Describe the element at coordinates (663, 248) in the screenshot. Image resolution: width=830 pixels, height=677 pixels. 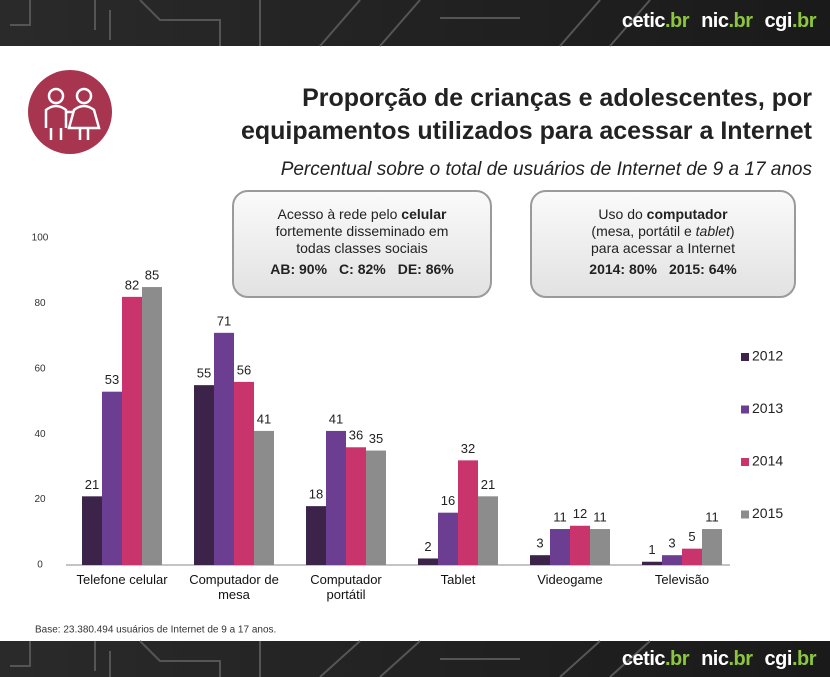
I see `callout-text: para acessar a Internet` at that location.